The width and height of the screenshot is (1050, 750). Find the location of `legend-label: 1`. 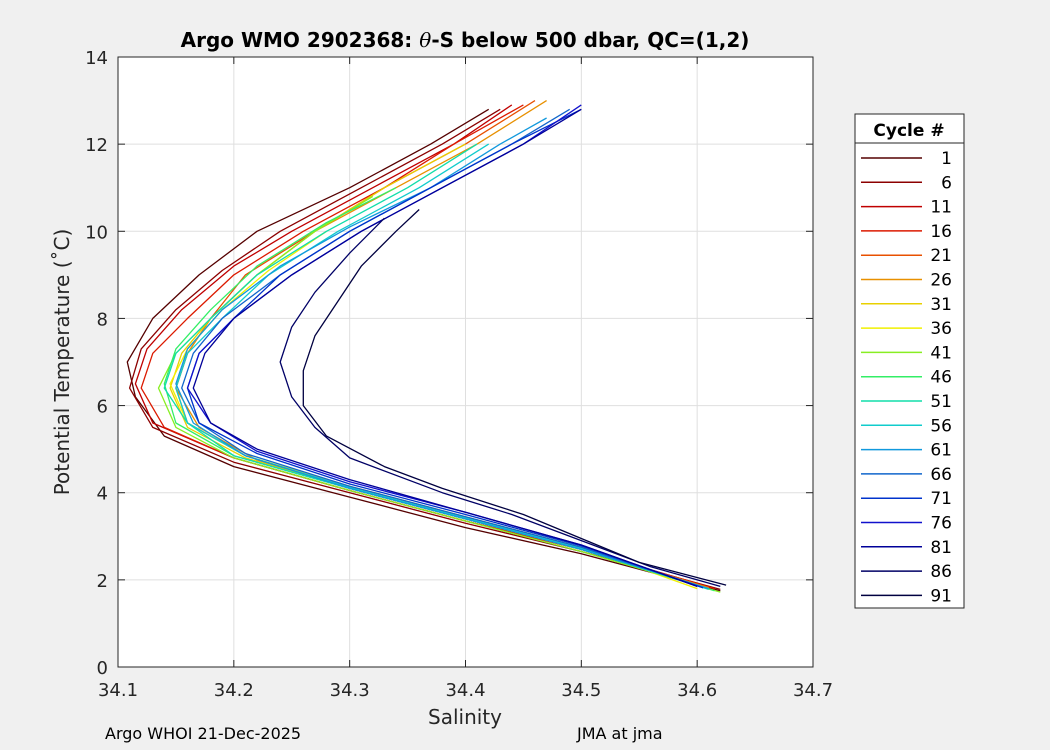

legend-label: 1 is located at coordinates (946, 159).